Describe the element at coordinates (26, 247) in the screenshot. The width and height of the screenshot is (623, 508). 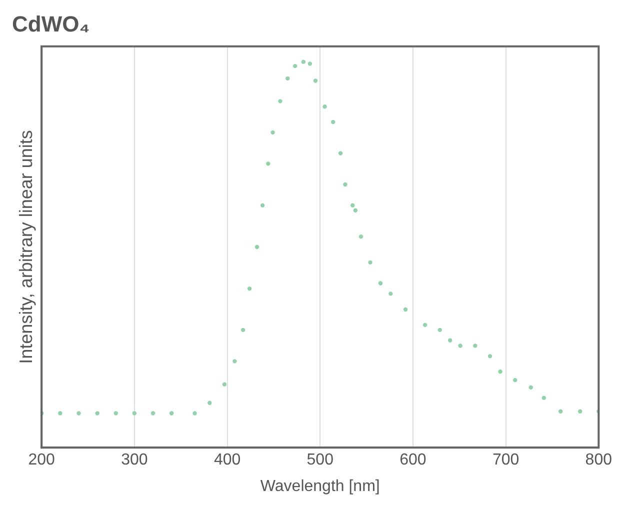
I see `y-axis-title: Intensity, arbitrary linear units` at that location.